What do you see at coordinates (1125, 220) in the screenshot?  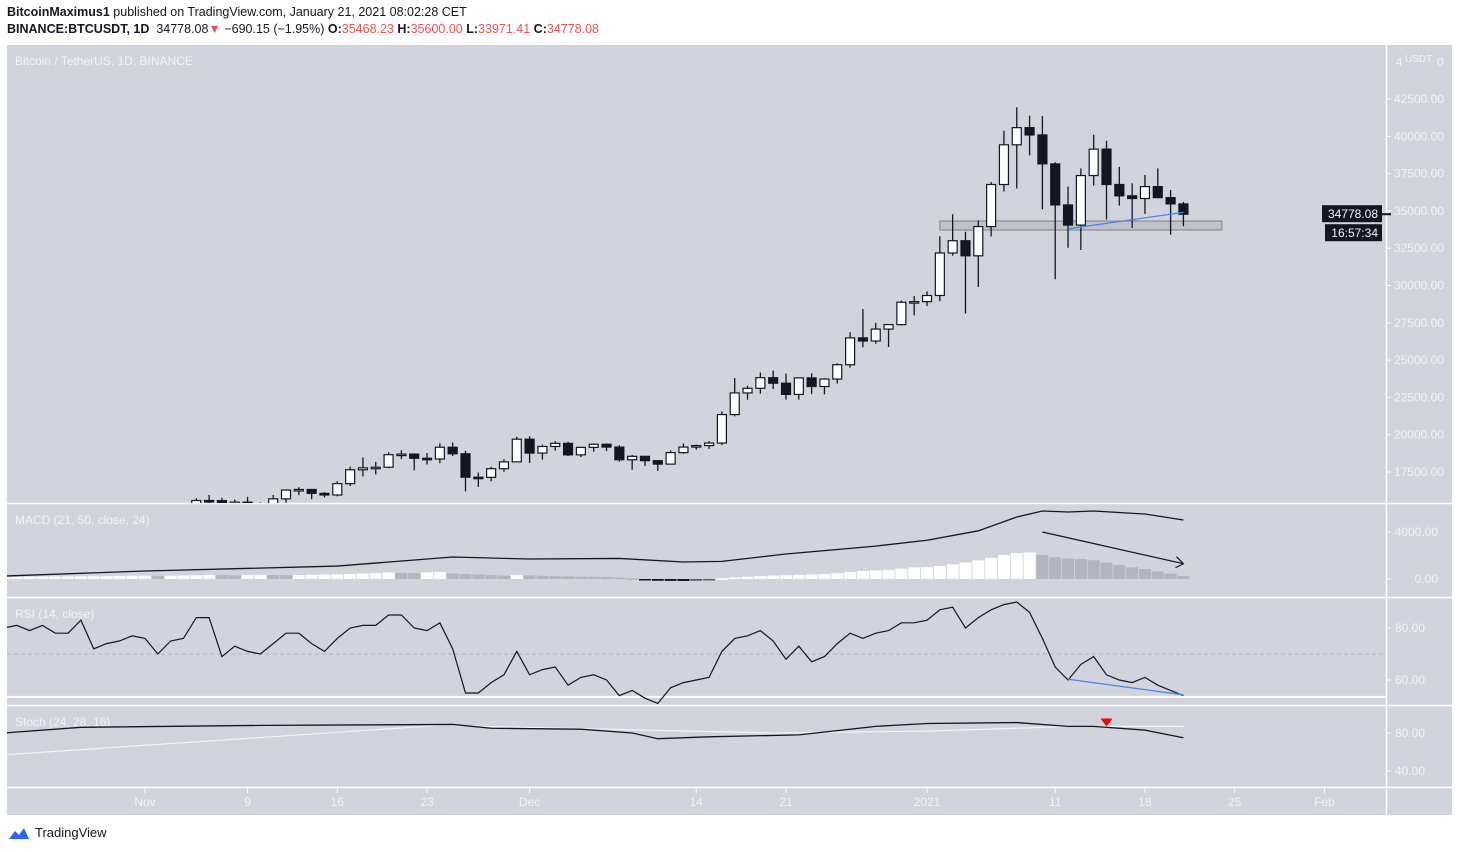 I see `price-trendline` at bounding box center [1125, 220].